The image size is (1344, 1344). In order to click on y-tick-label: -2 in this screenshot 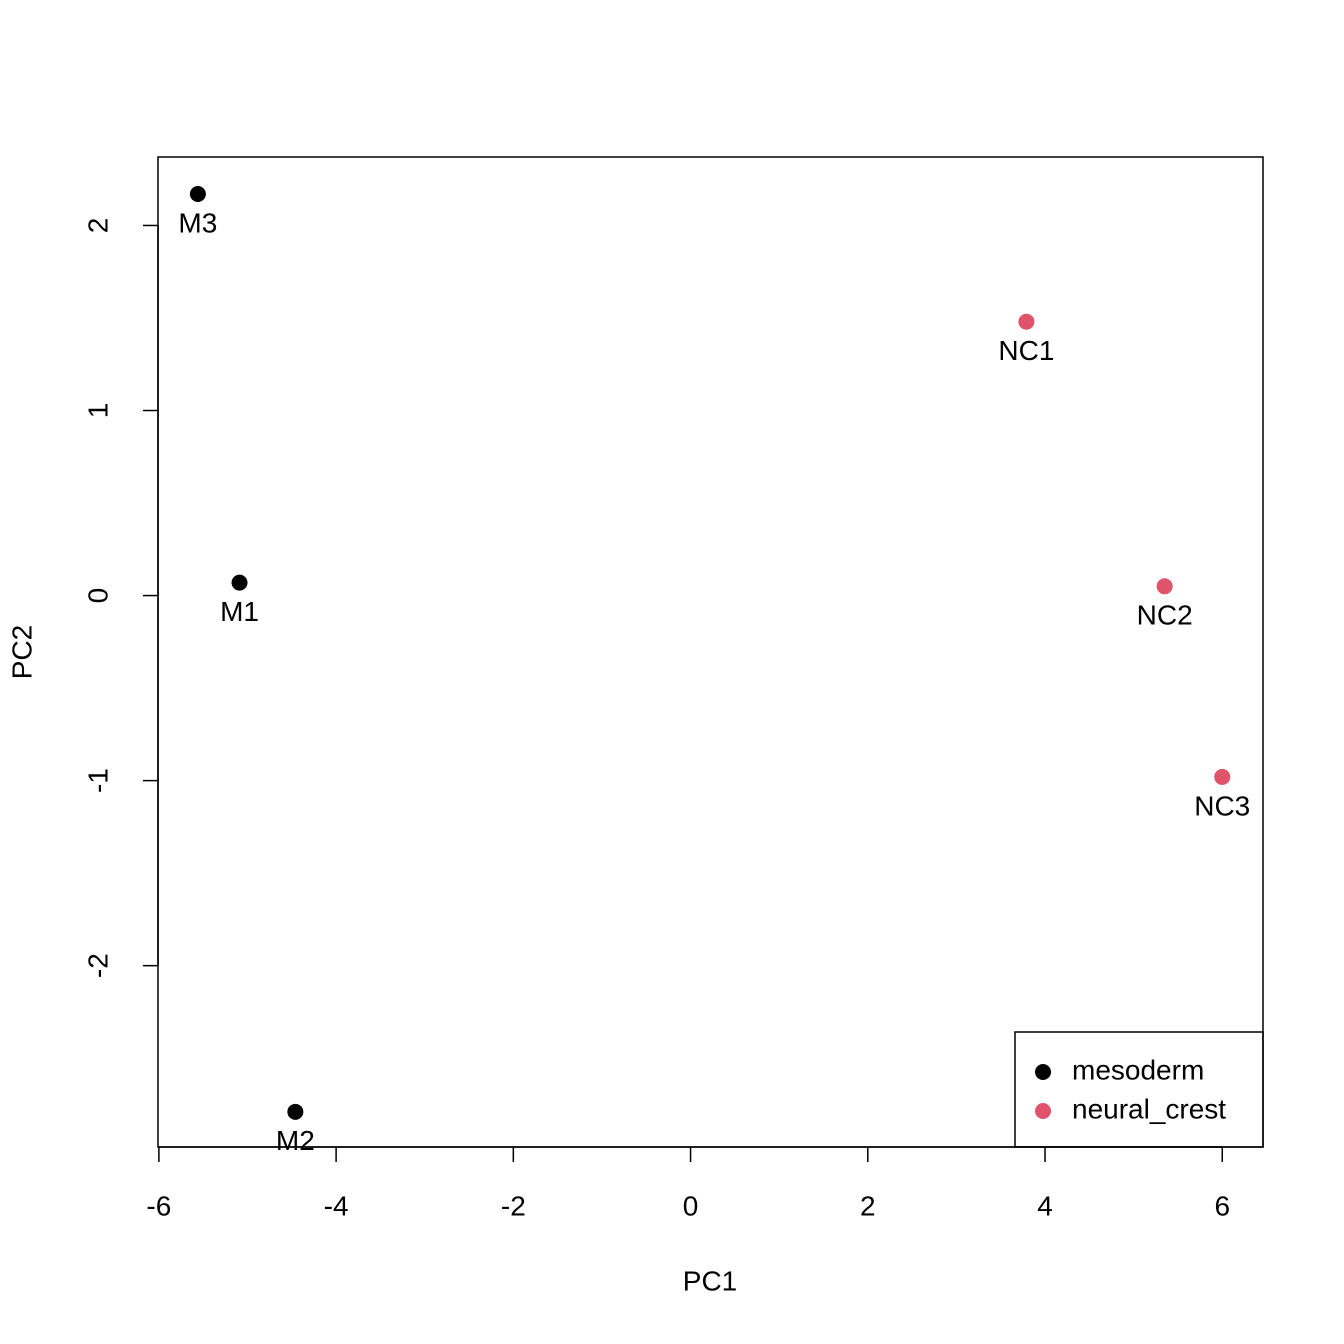, I will do `click(97, 965)`.